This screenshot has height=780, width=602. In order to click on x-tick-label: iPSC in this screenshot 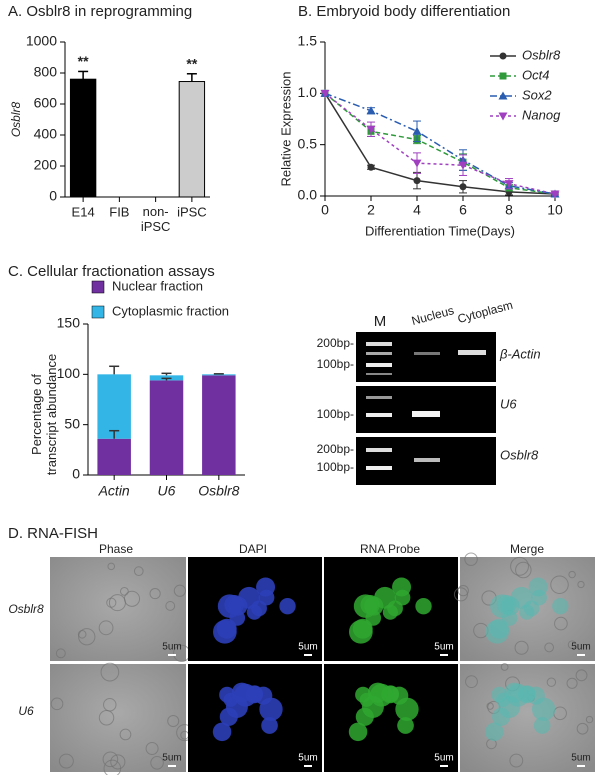, I will do `click(192, 211)`.